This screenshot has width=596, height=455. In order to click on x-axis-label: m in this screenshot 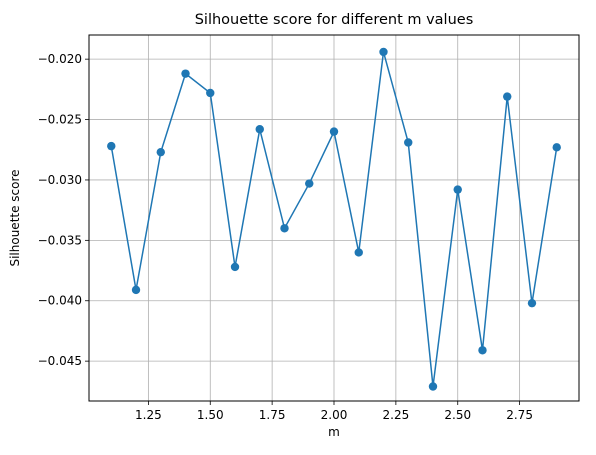, I will do `click(334, 432)`.